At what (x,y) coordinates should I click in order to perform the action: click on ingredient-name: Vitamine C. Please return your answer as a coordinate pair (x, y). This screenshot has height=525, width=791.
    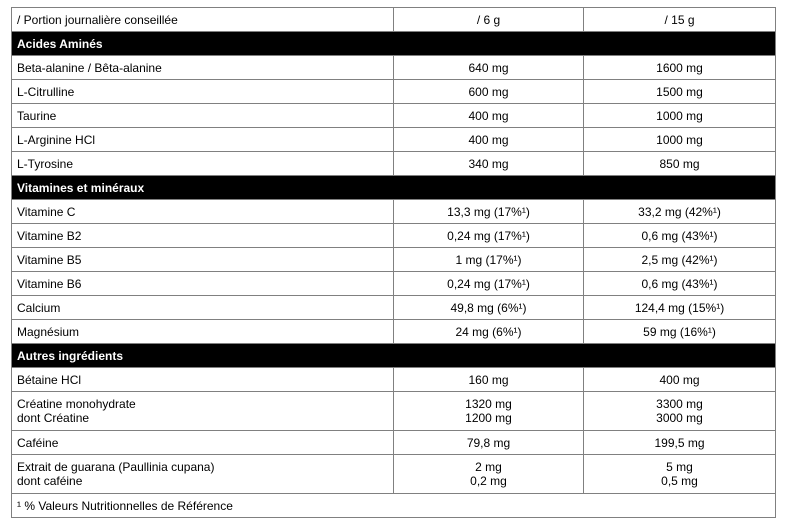
    Looking at the image, I should click on (203, 212).